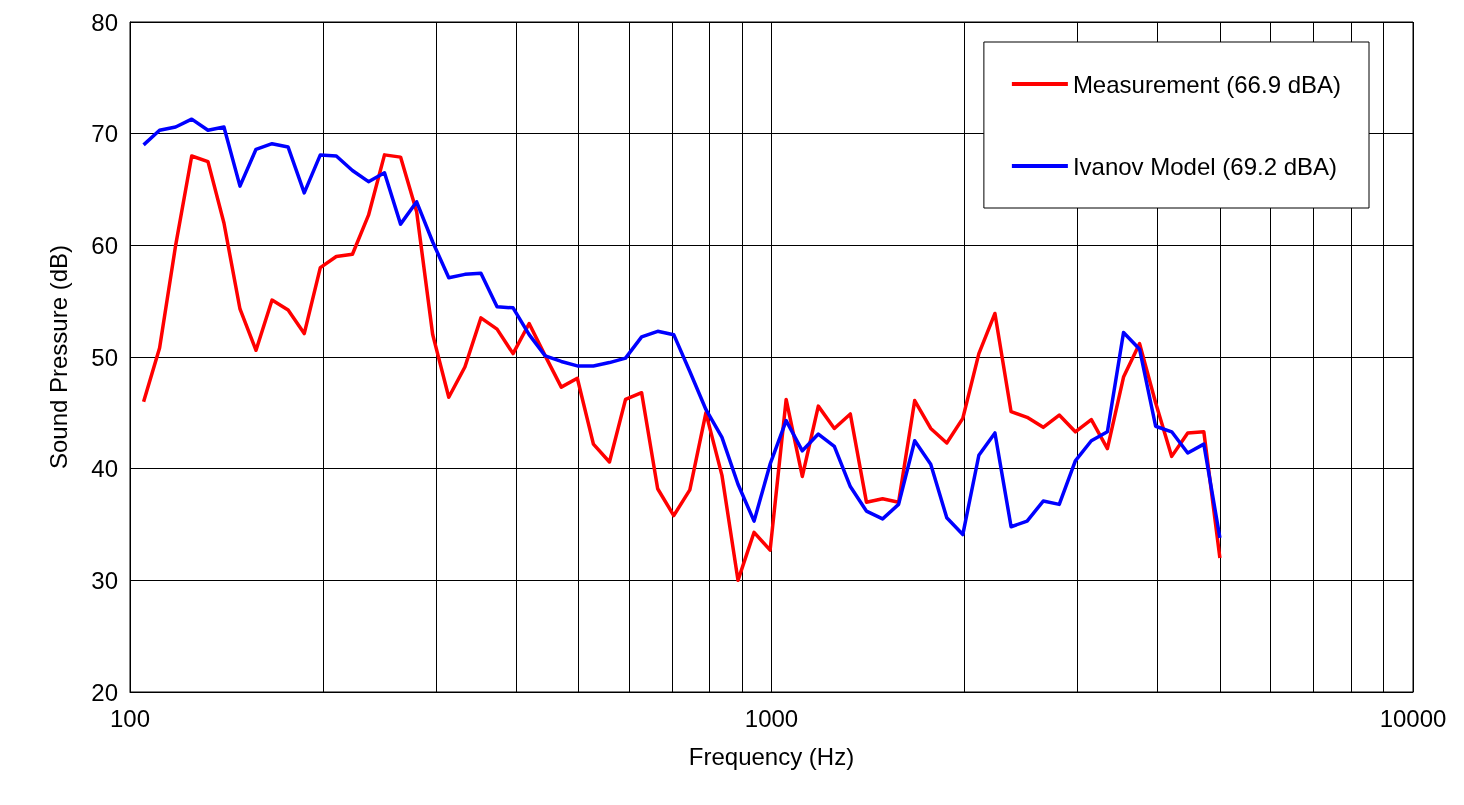 The width and height of the screenshot is (1464, 805). I want to click on y-tick-label: 70, so click(104, 134).